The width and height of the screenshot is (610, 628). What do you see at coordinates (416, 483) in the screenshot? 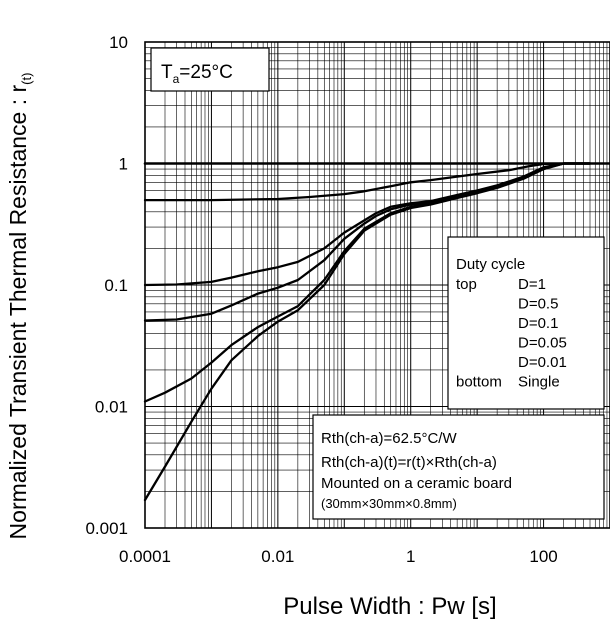
I see `note-line-3: Mounted on a ceramic board` at bounding box center [416, 483].